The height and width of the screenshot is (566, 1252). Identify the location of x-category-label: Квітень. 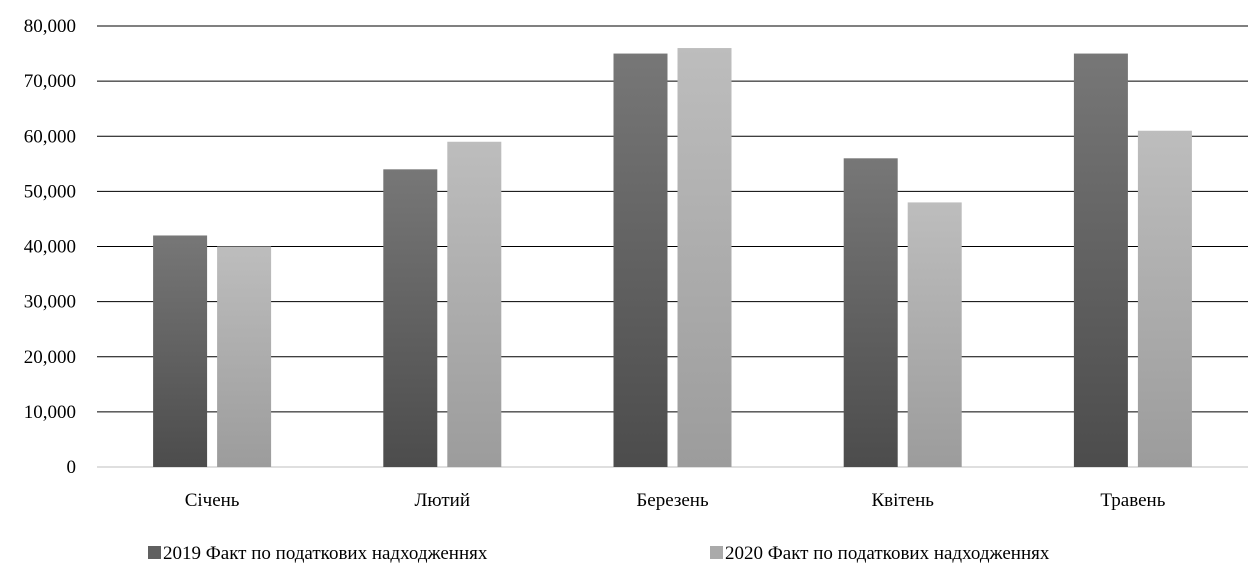
(902, 500).